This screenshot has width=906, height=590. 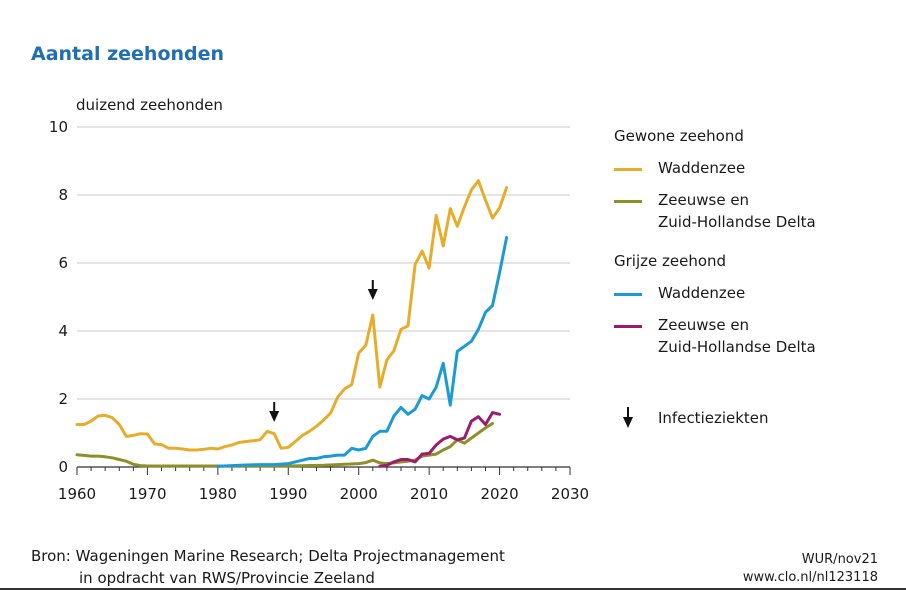 I want to click on x-tick-label: 2000, so click(x=359, y=494).